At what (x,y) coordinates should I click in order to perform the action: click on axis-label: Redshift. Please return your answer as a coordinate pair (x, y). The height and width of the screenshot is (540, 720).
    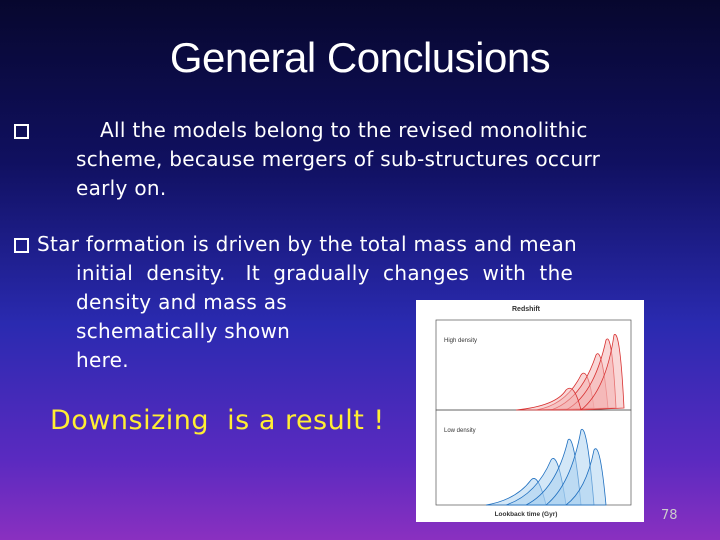
    Looking at the image, I should click on (526, 309).